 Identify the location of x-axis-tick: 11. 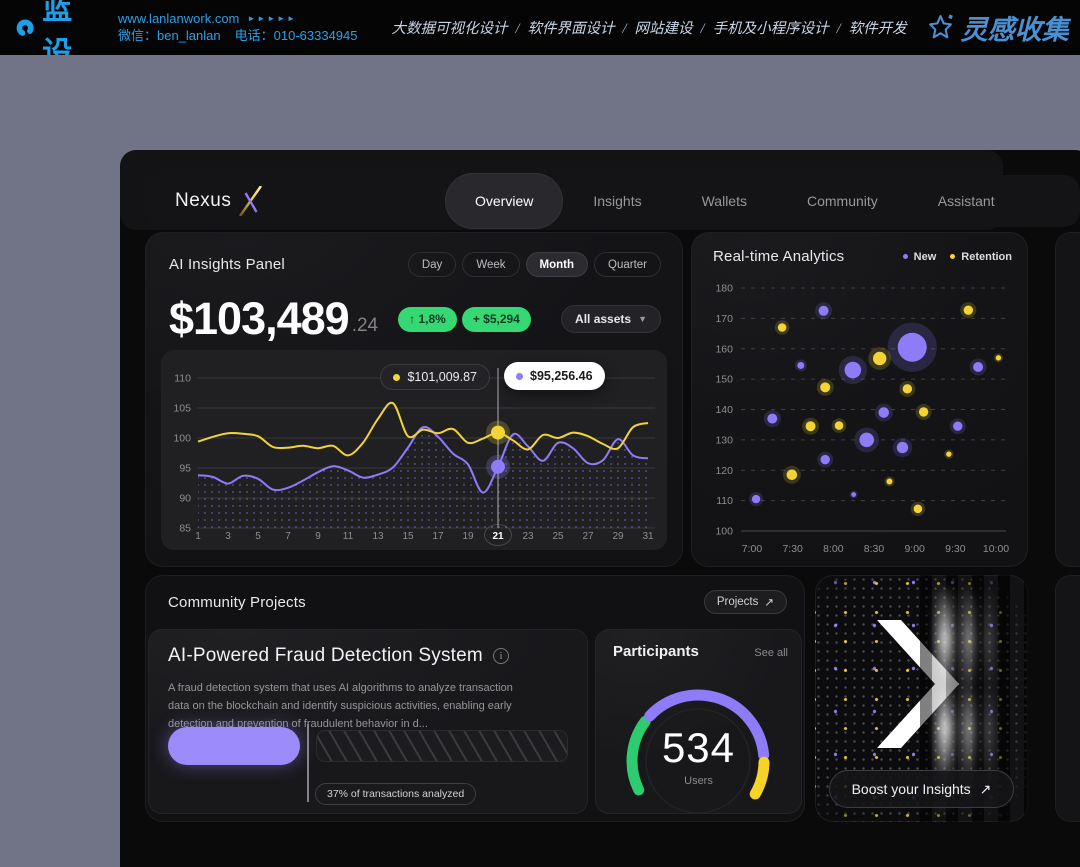
(348, 536).